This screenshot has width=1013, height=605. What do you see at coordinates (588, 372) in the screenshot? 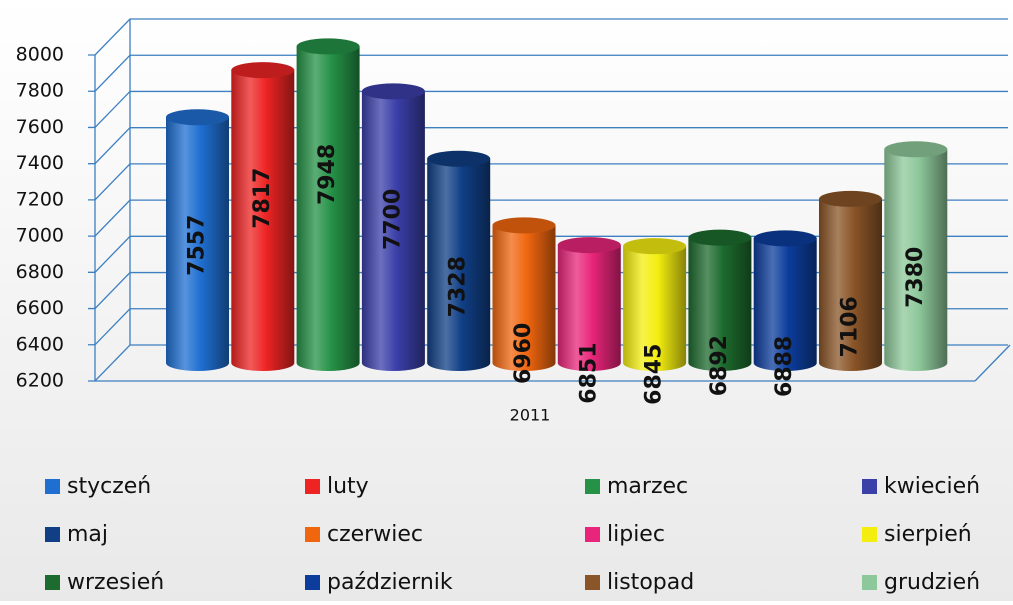
I see `value-label: 6851` at bounding box center [588, 372].